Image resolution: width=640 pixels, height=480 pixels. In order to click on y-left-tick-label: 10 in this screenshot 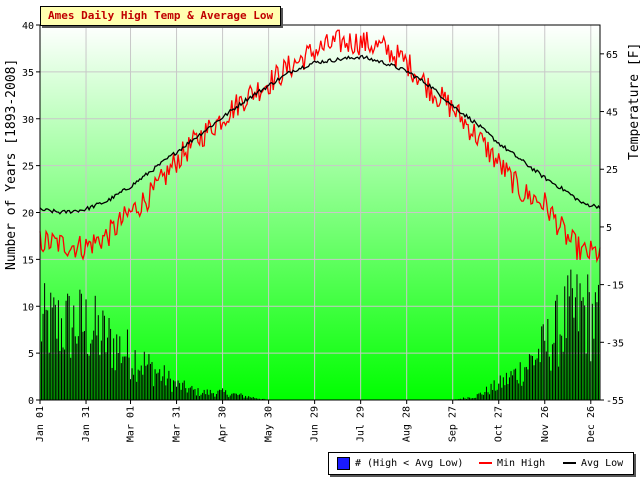, I will do `click(28, 307)`.